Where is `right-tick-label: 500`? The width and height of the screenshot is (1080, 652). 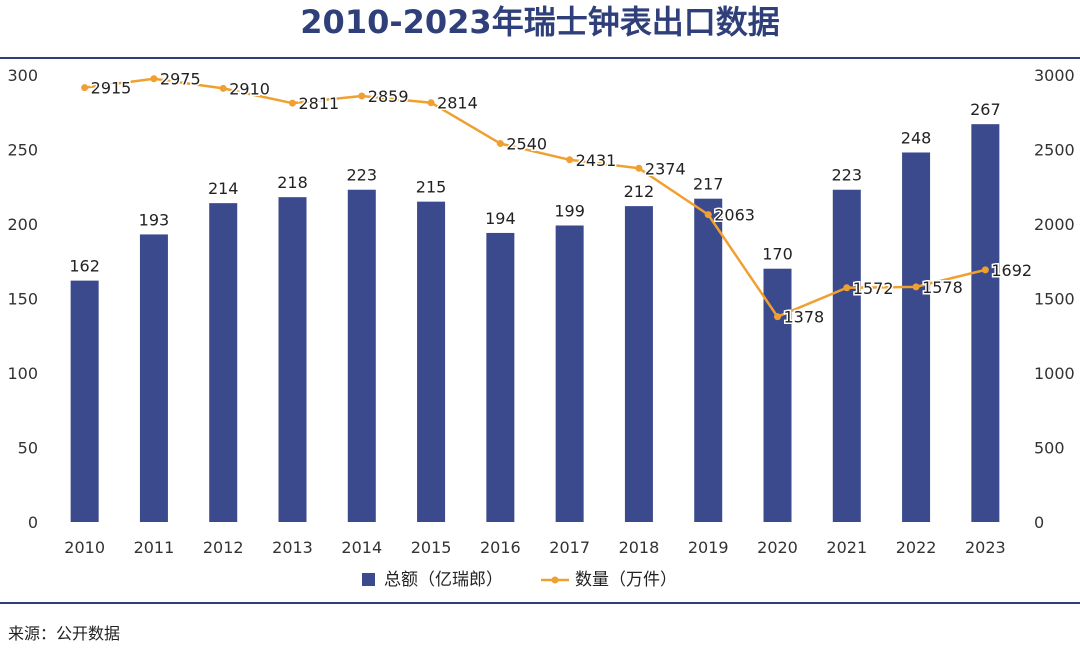 right-tick-label: 500 is located at coordinates (1049, 448).